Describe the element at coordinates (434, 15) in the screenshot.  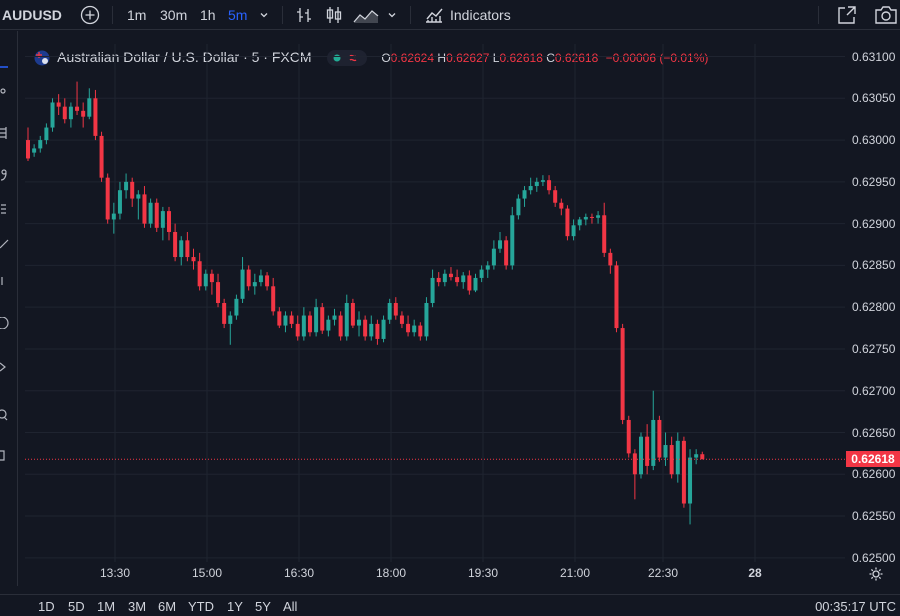
I see `indicators-icon` at that location.